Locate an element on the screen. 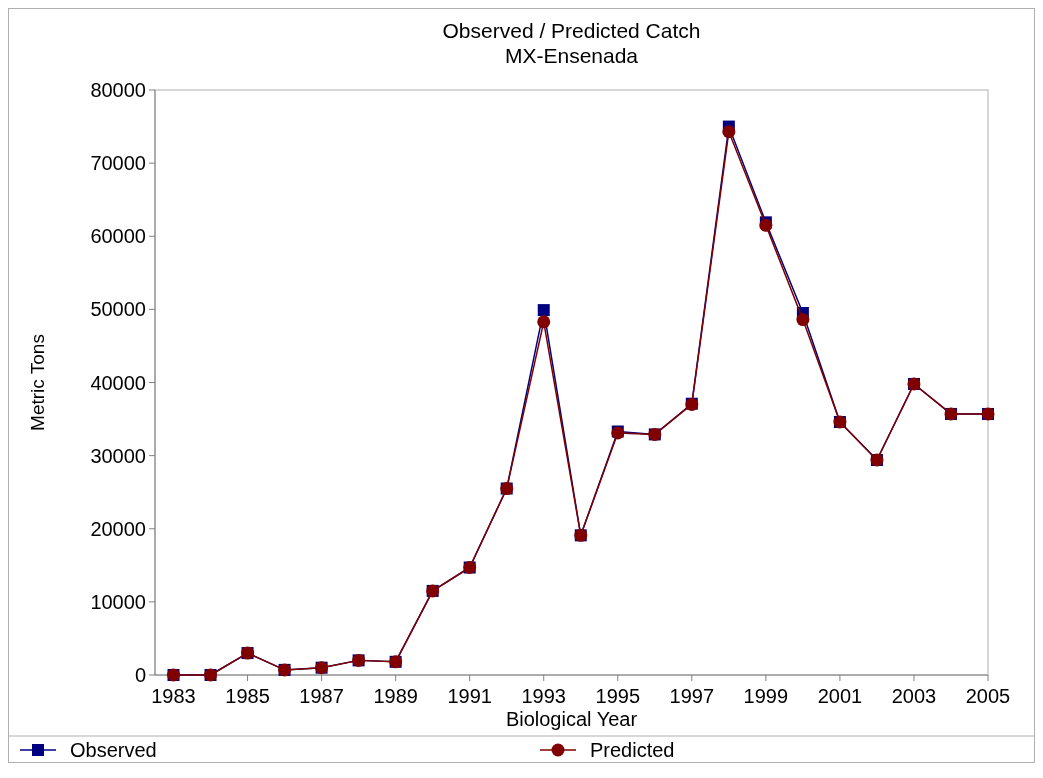 The width and height of the screenshot is (1043, 778). legend-label: Predicted is located at coordinates (632, 750).